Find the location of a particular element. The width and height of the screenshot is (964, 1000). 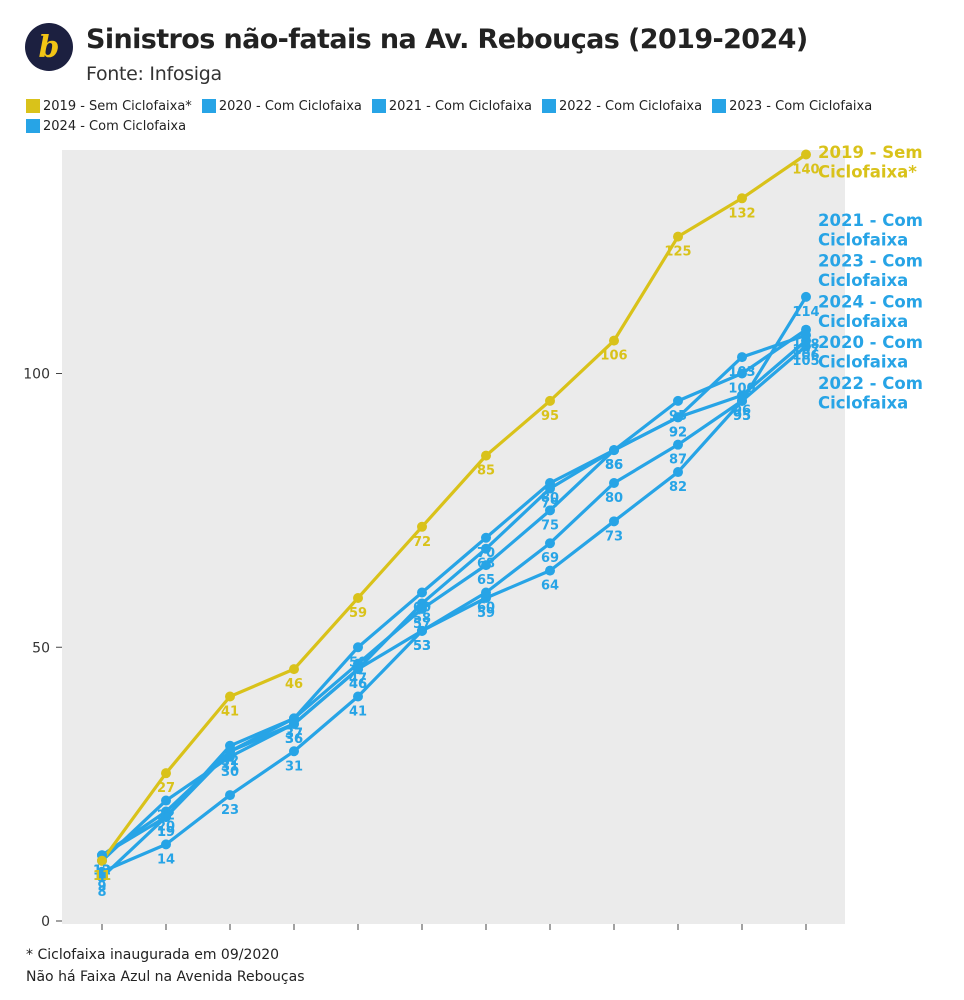

legend-label: 2020 - Com Ciclofaixa is located at coordinates (290, 106).